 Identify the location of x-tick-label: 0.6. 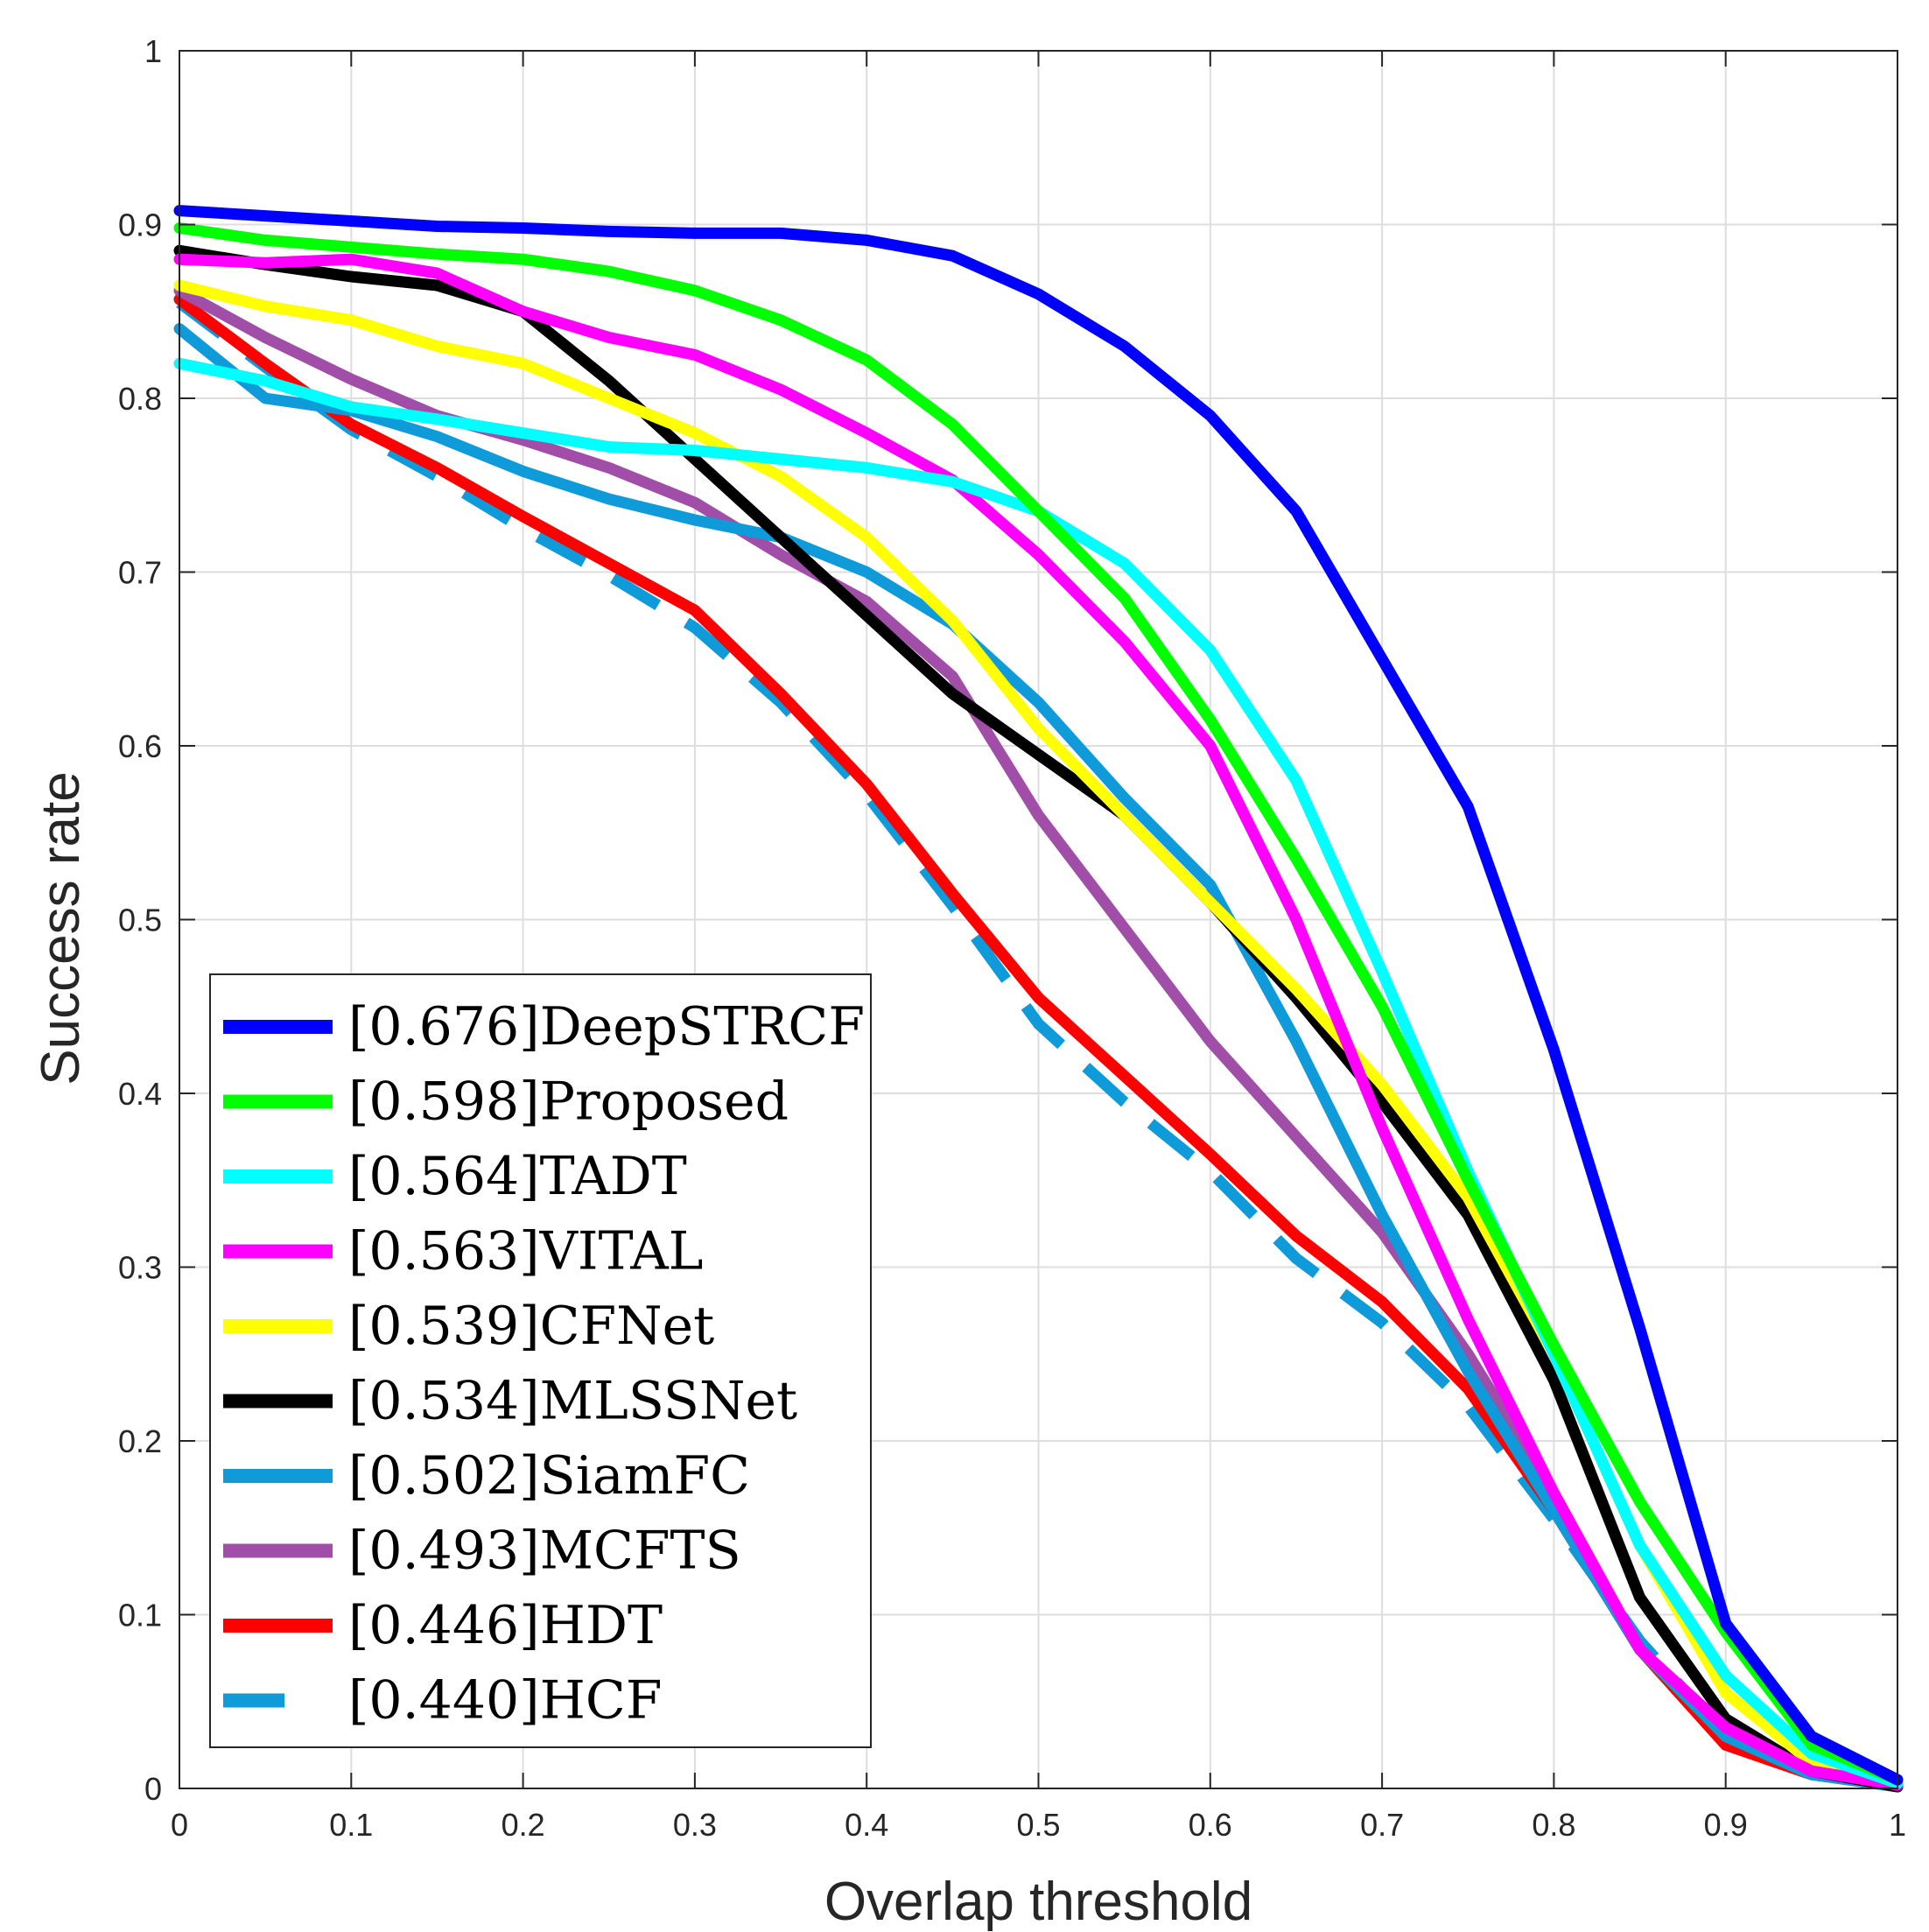
(1210, 1825).